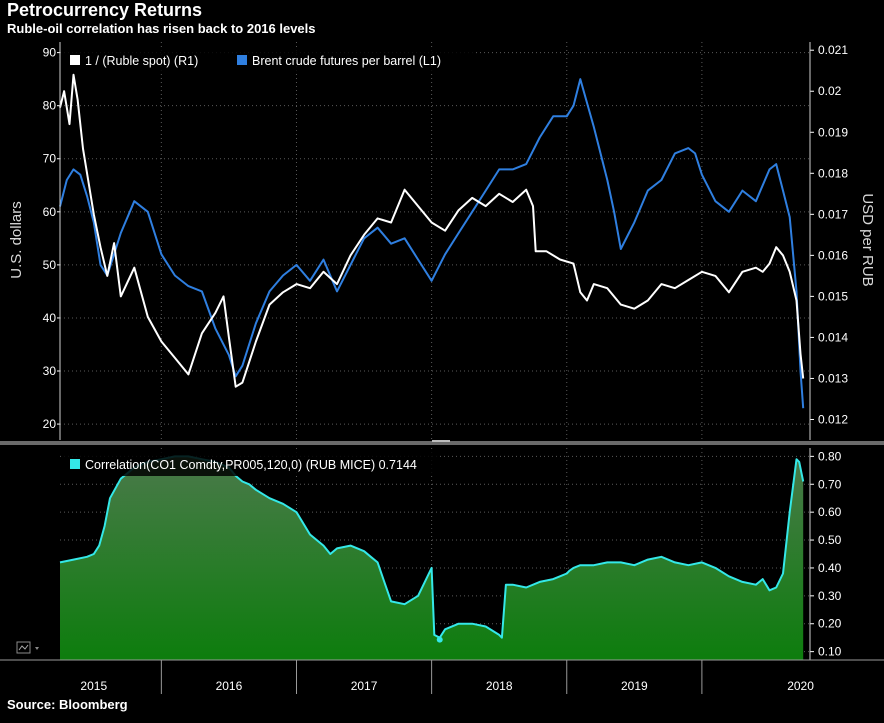  I want to click on bottom-tick-label: 0.50, so click(830, 540).